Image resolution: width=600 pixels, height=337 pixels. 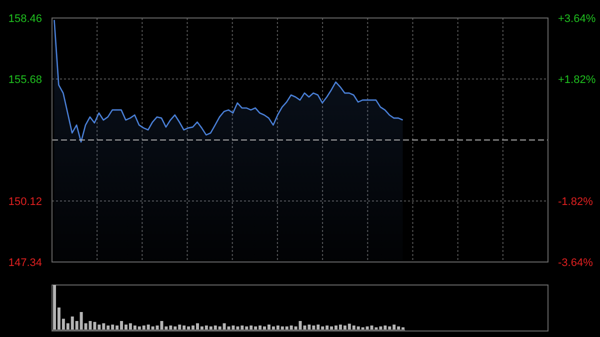 I want to click on y-tick-label: 158.46, so click(x=25, y=19).